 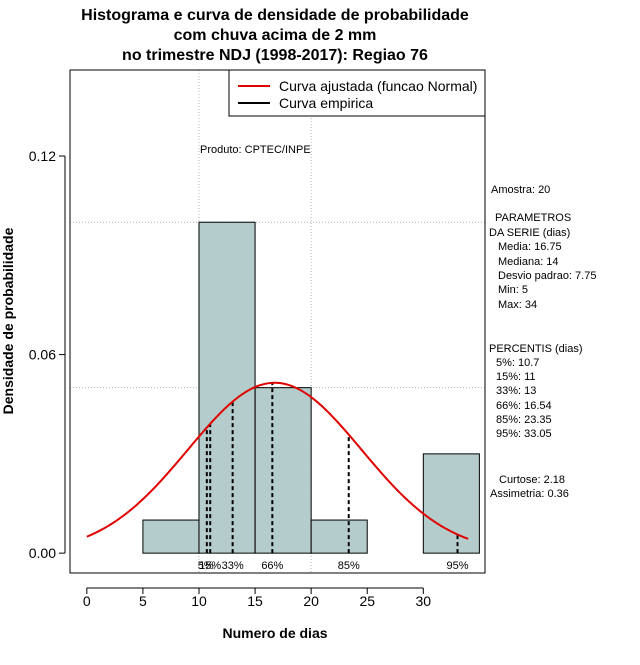 What do you see at coordinates (255, 150) in the screenshot?
I see `product-annotation: Produto: CPTEC/INPE` at bounding box center [255, 150].